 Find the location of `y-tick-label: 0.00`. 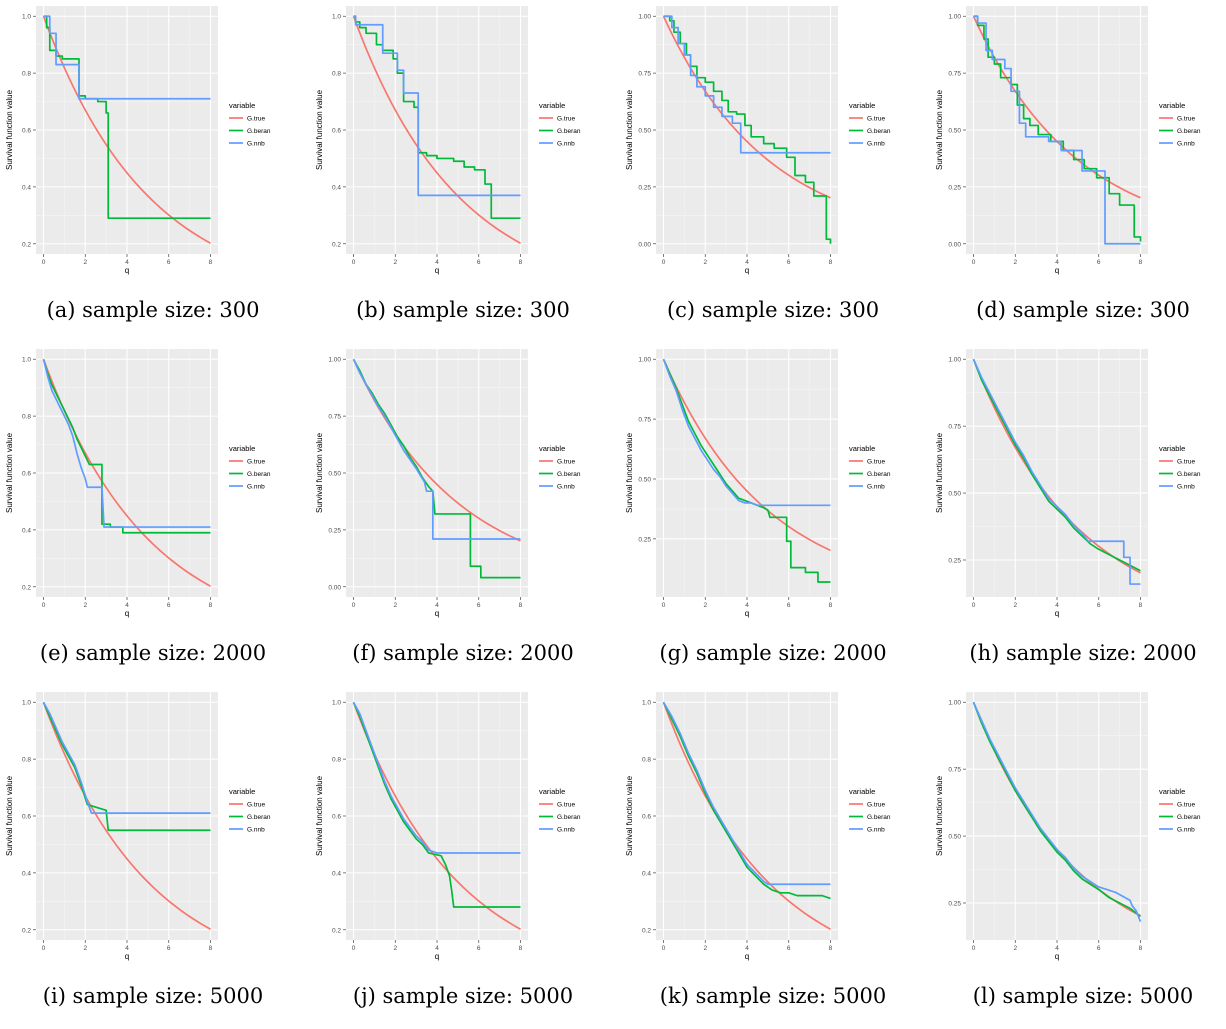

y-tick-label: 0.00 is located at coordinates (334, 587).